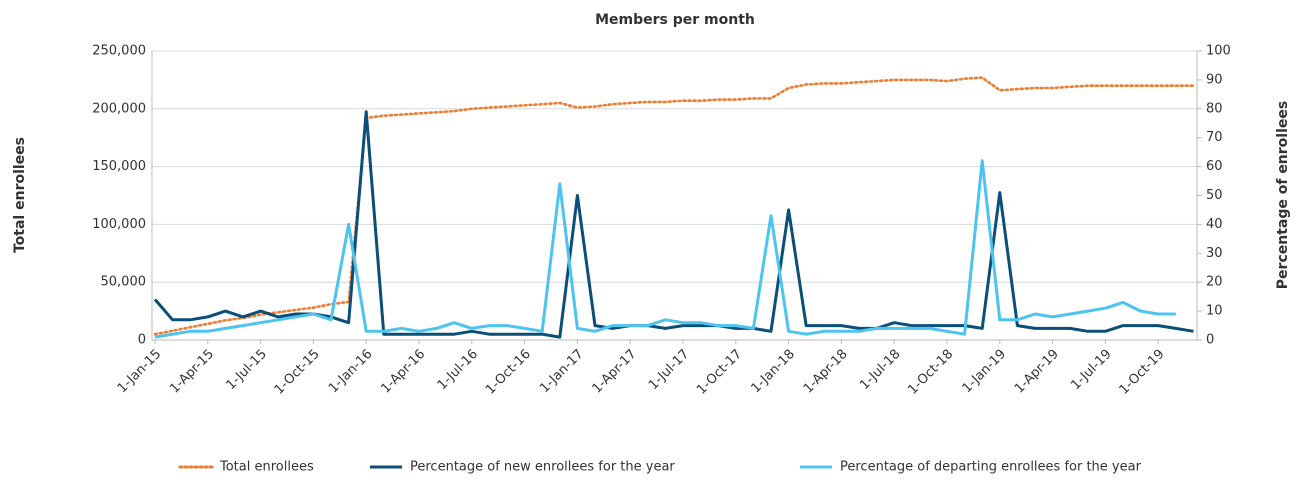 The height and width of the screenshot is (484, 1298). What do you see at coordinates (508, 372) in the screenshot?
I see `x-tick-label: 1-Oct-16` at bounding box center [508, 372].